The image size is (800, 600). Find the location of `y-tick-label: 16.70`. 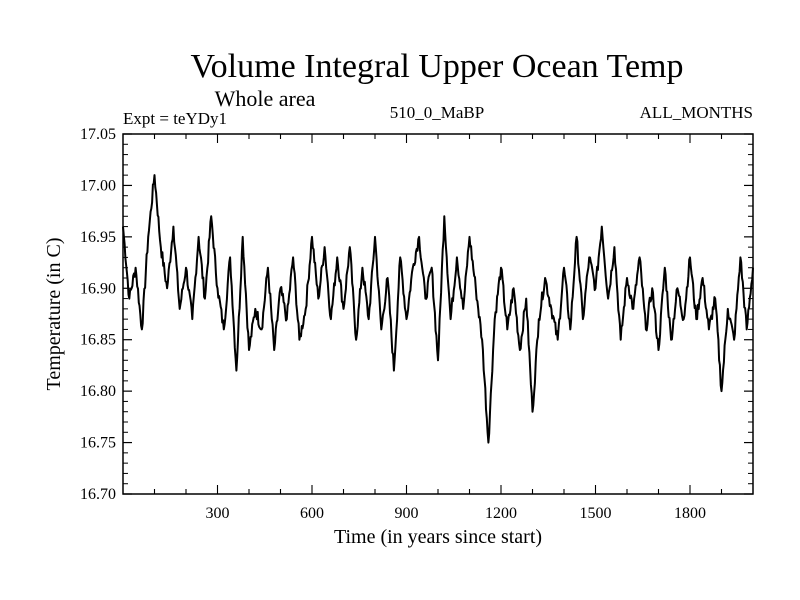

y-tick-label: 16.70 is located at coordinates (98, 494).